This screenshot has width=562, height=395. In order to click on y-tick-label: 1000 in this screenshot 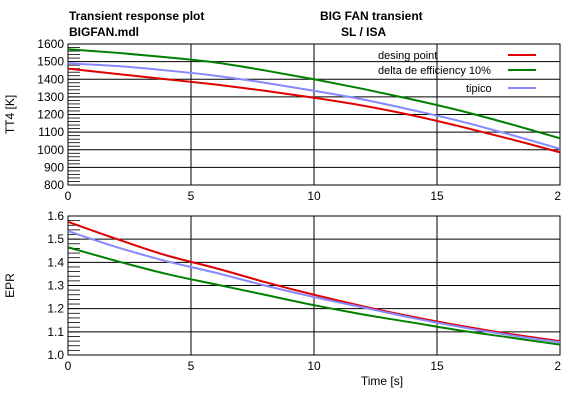, I will do `click(50, 150)`.